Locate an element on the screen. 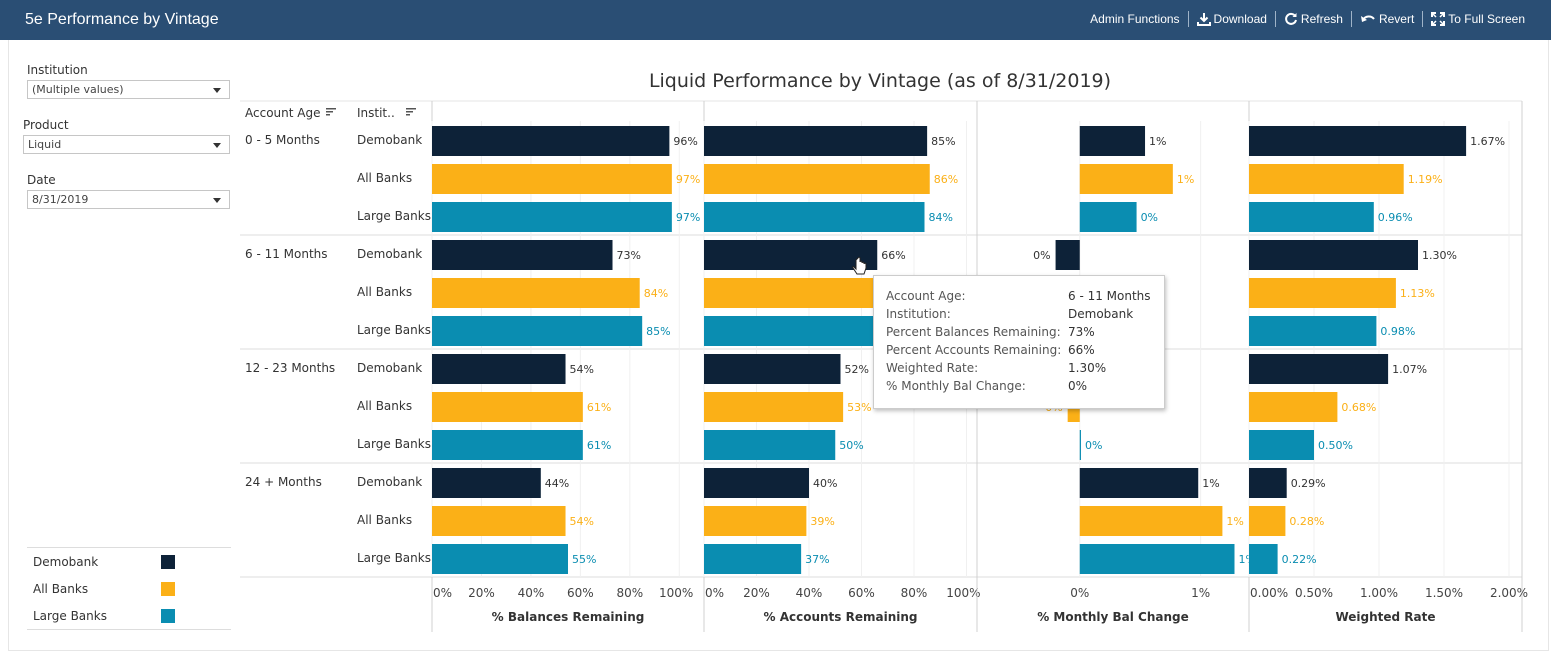  tooltip-row: Institution: Demobank is located at coordinates (1025, 316).